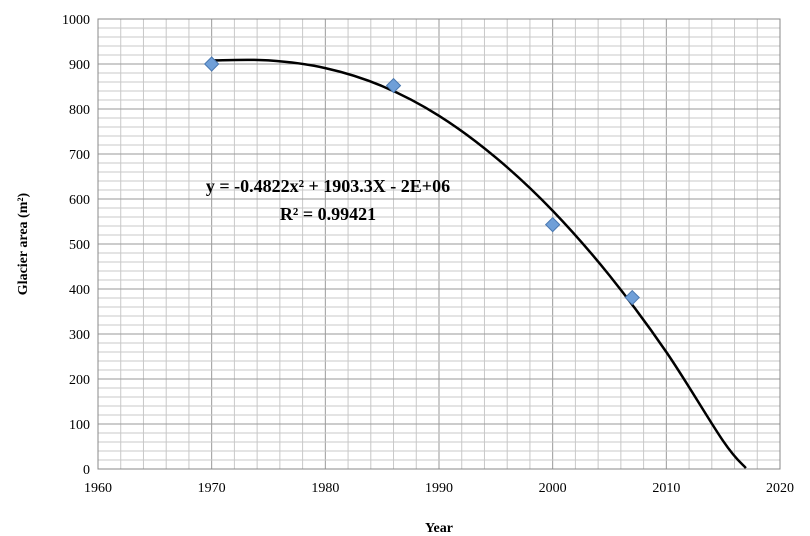 The width and height of the screenshot is (810, 536). I want to click on y-tick-label: 700, so click(79, 155).